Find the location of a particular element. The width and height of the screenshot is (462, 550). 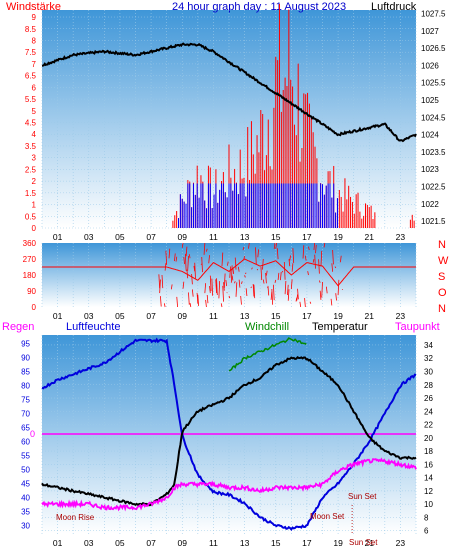

rain-zero-label: 0 is located at coordinates (32, 434).